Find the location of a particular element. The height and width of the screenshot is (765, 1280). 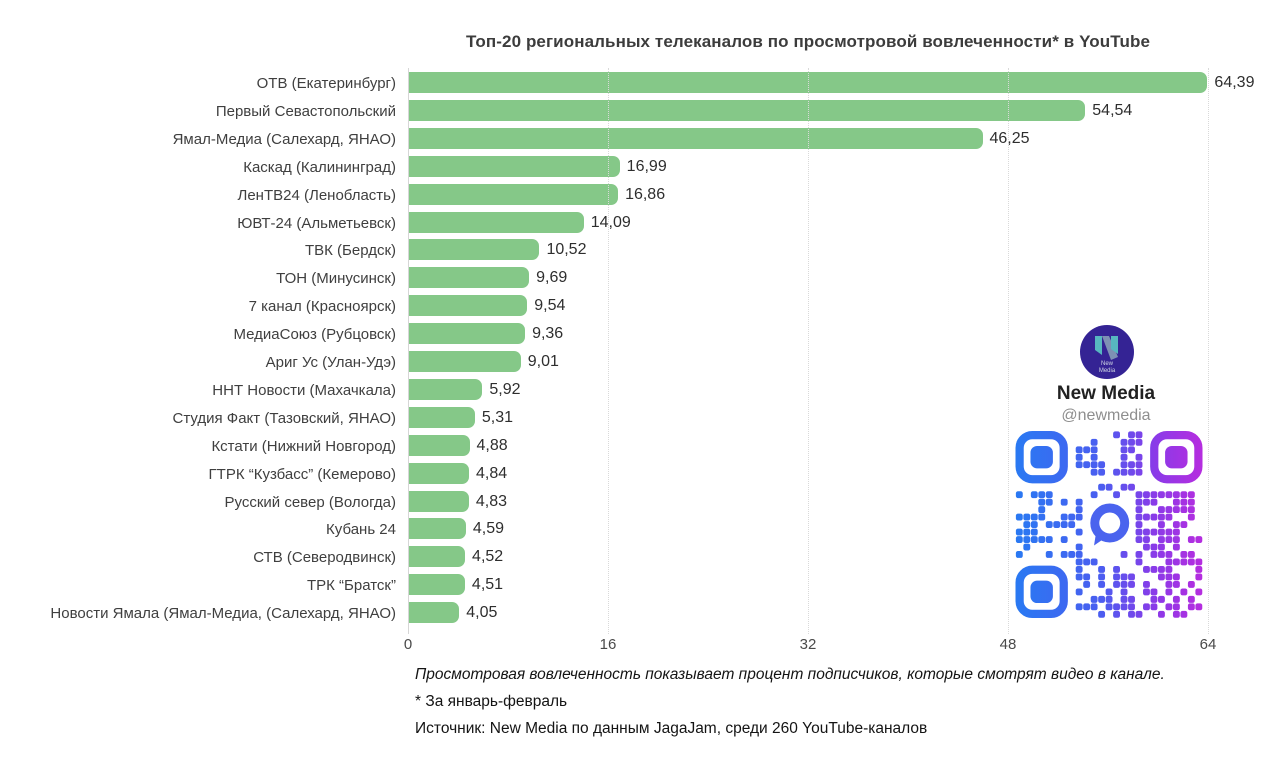

logo-text-line2: Media is located at coordinates (1107, 371).